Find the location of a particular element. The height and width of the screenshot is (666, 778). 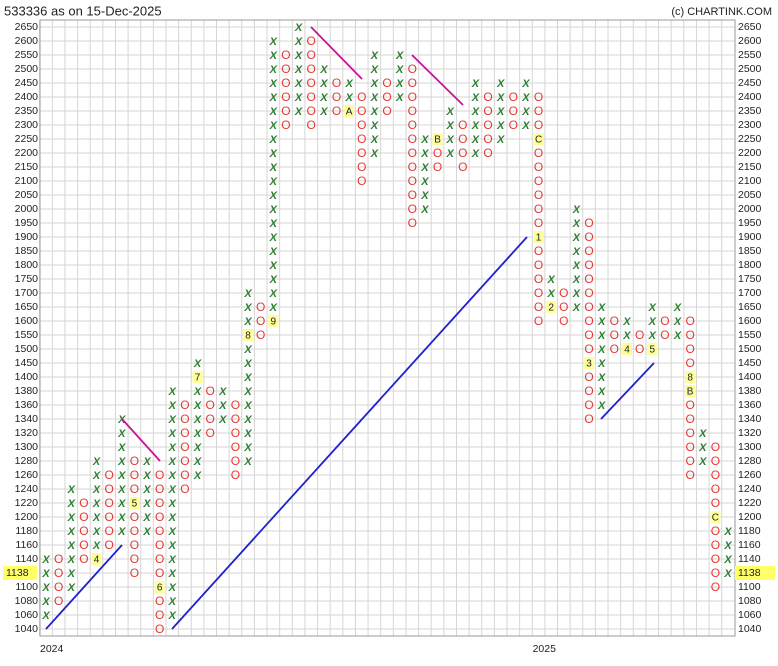

pnf-column: AXX is located at coordinates (349, 98).